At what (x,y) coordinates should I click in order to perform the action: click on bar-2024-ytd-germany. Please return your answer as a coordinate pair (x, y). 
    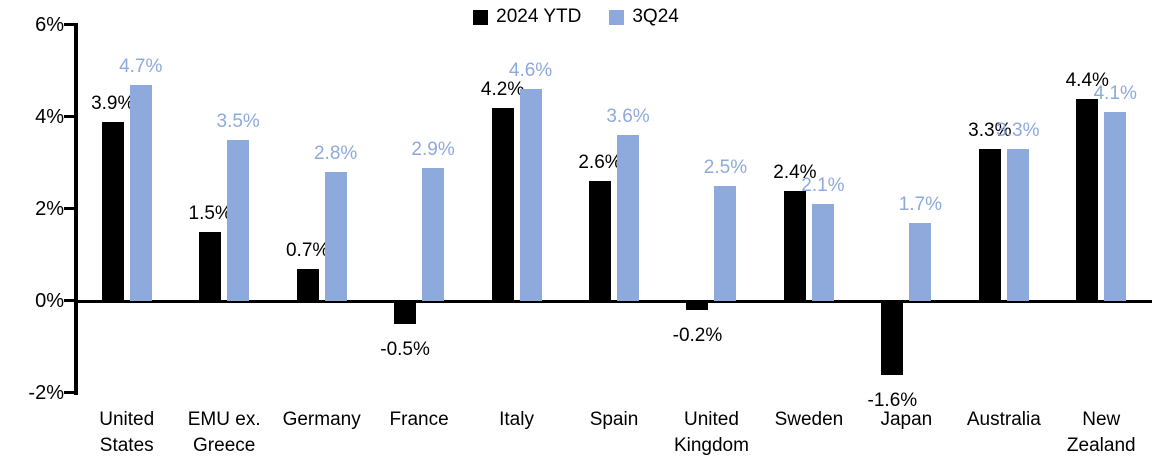
    Looking at the image, I should click on (307, 284).